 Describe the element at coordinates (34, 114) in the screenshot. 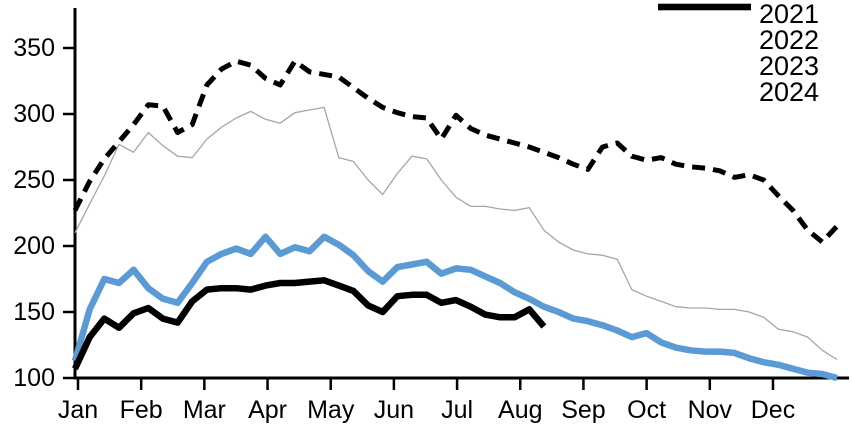

I see `y-tick-label: 300` at that location.